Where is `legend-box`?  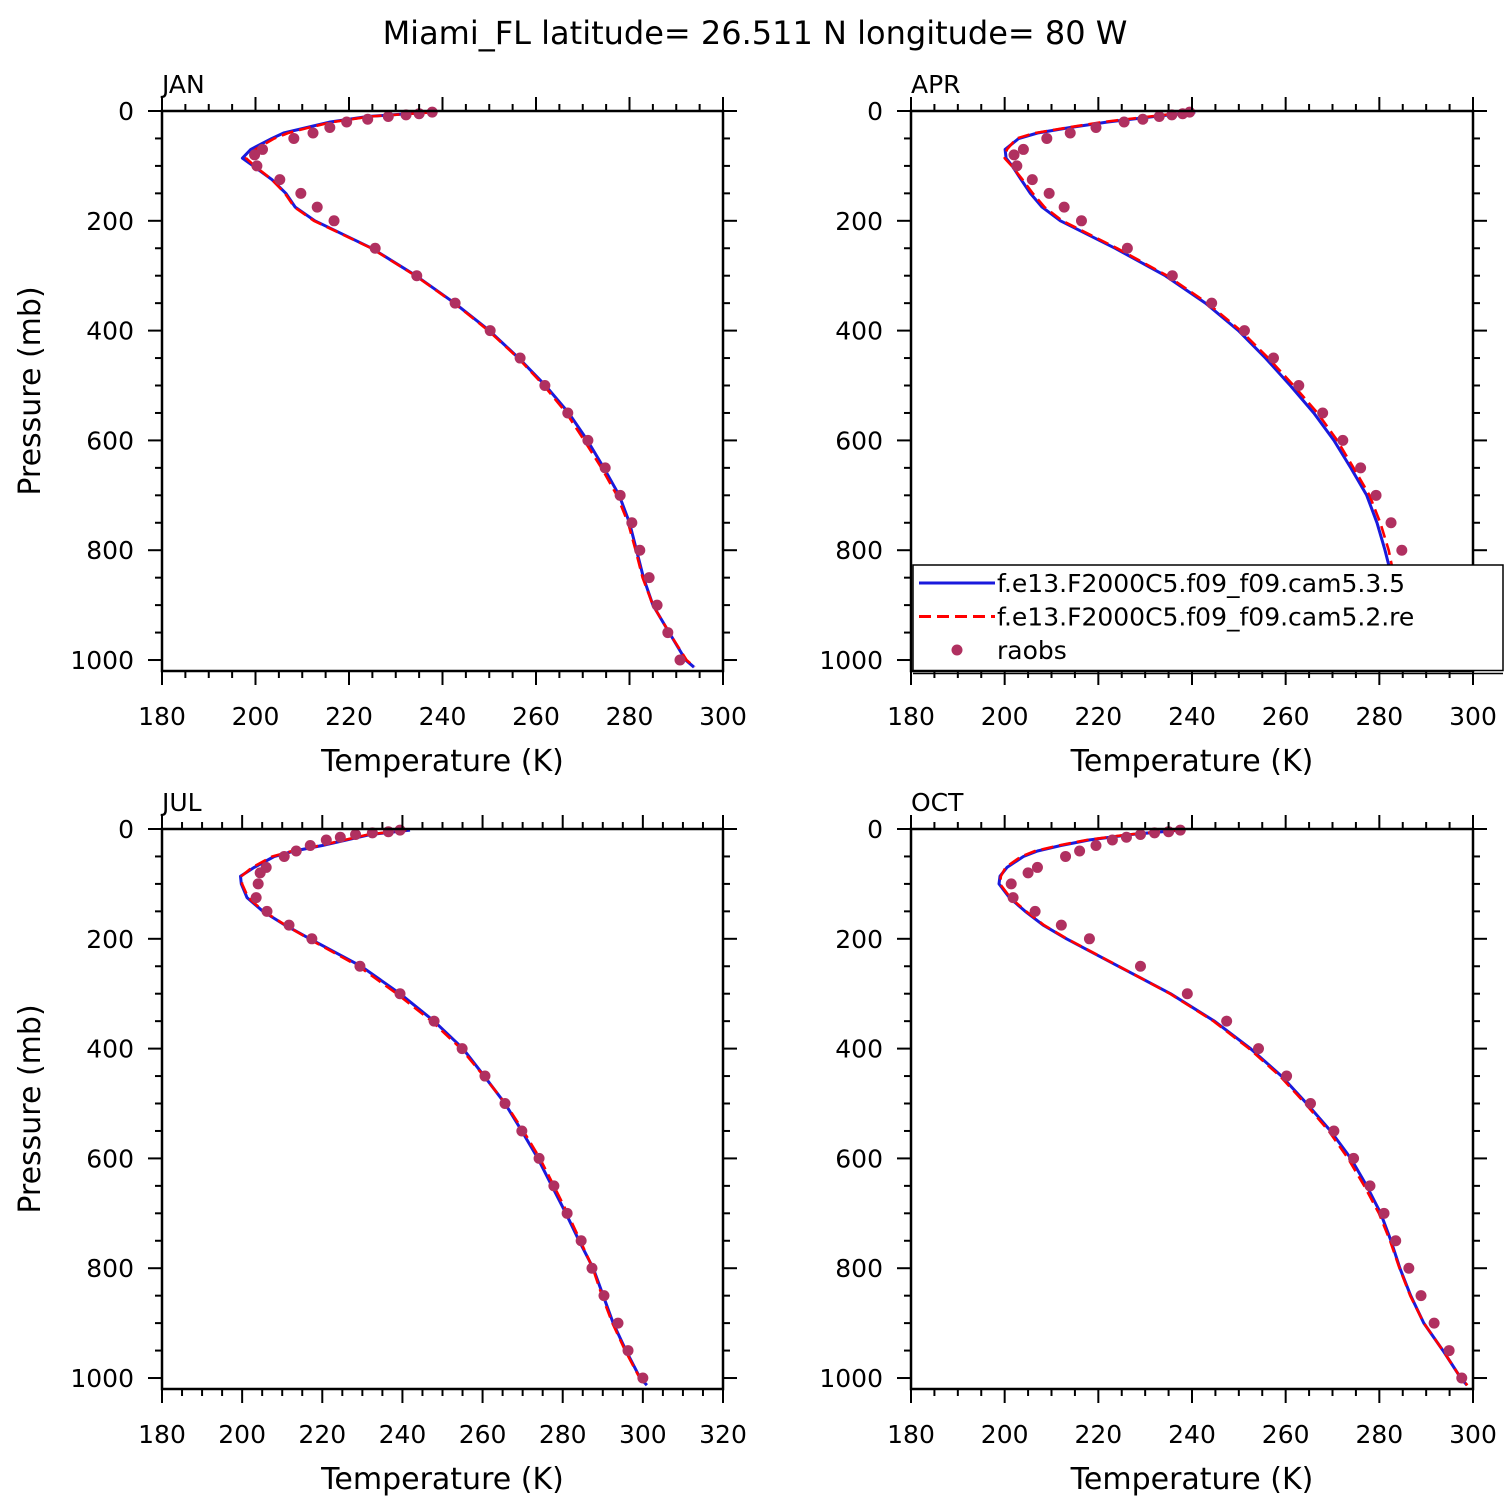 legend-box is located at coordinates (1208, 618).